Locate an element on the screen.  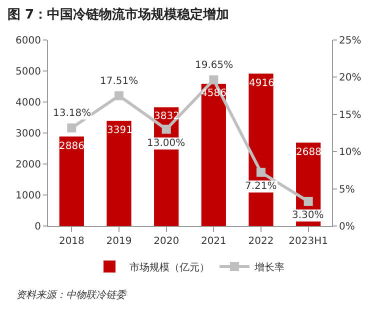
x-tick-label: 2018 is located at coordinates (71, 241).